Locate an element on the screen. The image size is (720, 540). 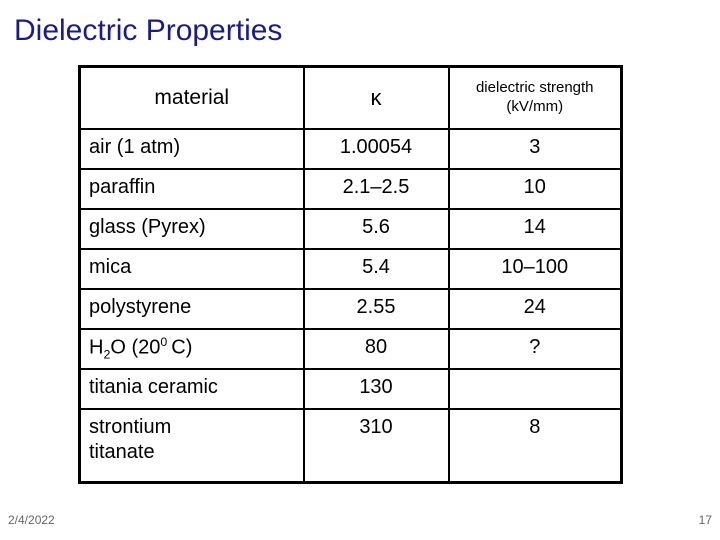
material-cell: glass (Pyrex) is located at coordinates (191, 228).